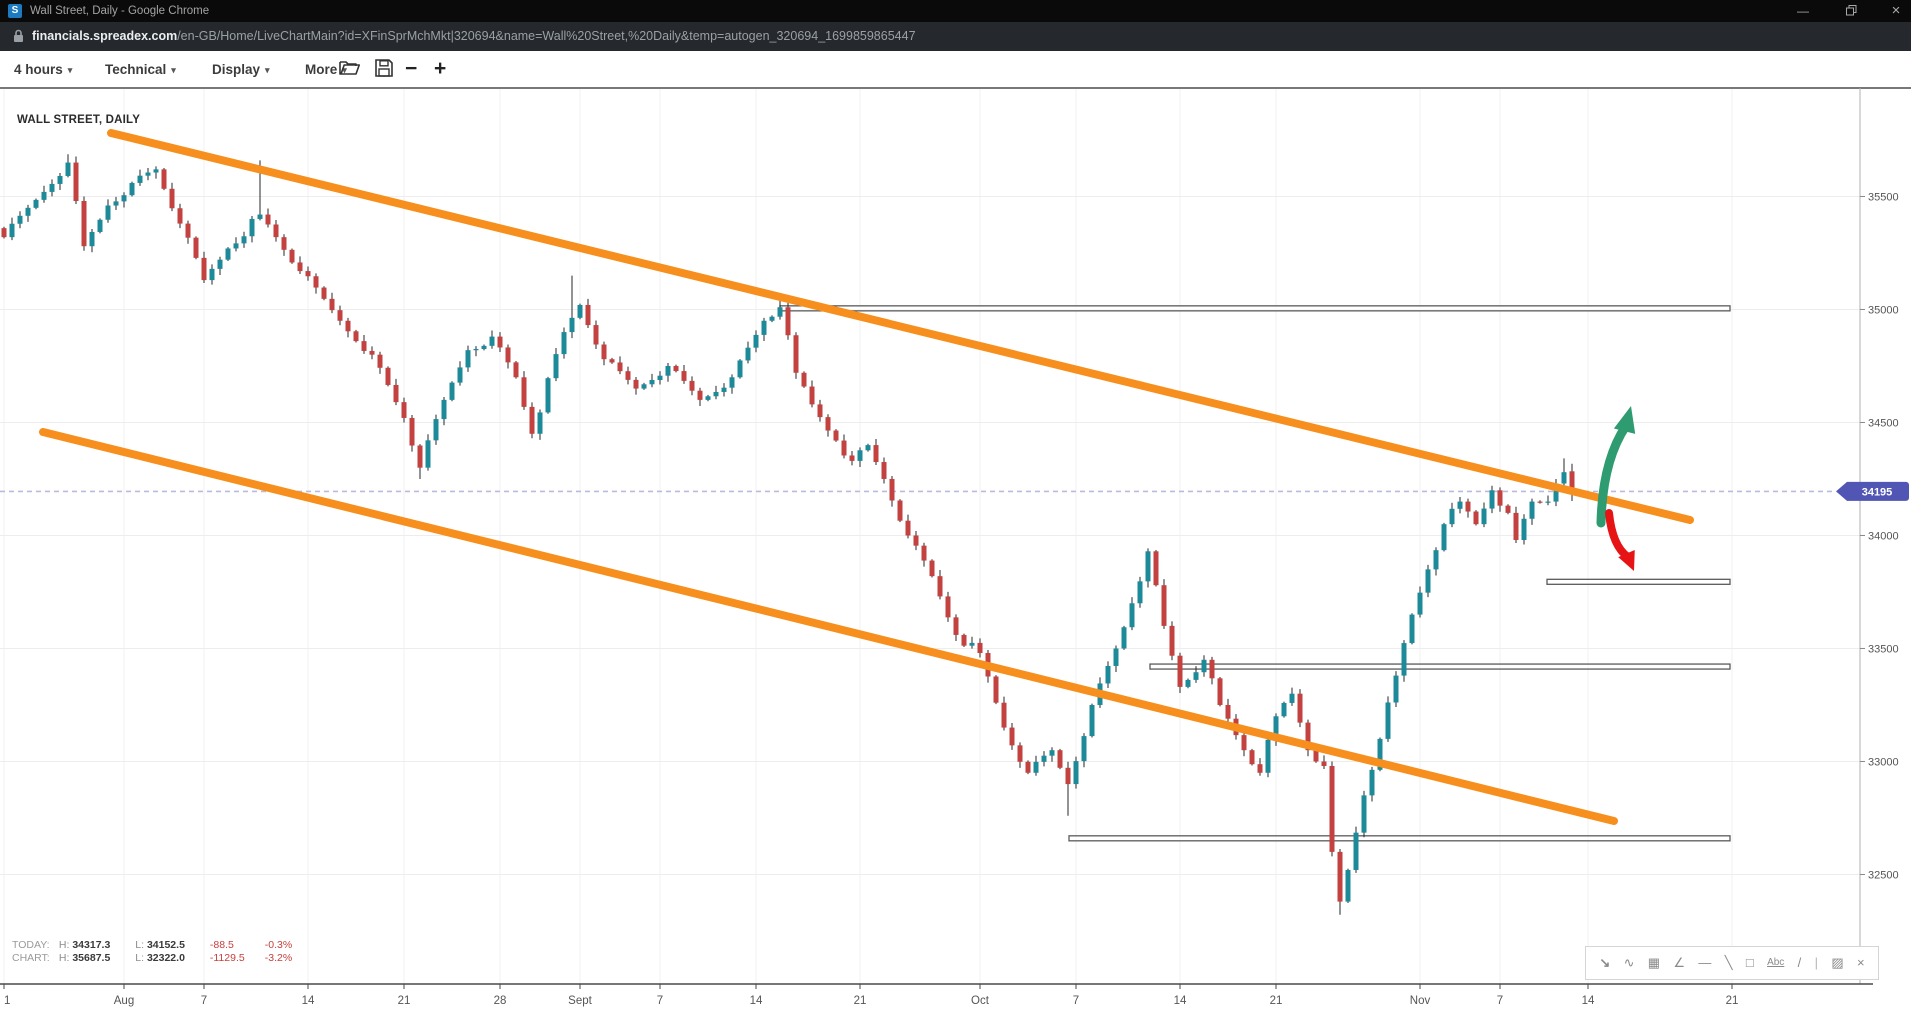 The height and width of the screenshot is (1012, 1911). I want to click on today-change: -88.5, so click(221, 945).